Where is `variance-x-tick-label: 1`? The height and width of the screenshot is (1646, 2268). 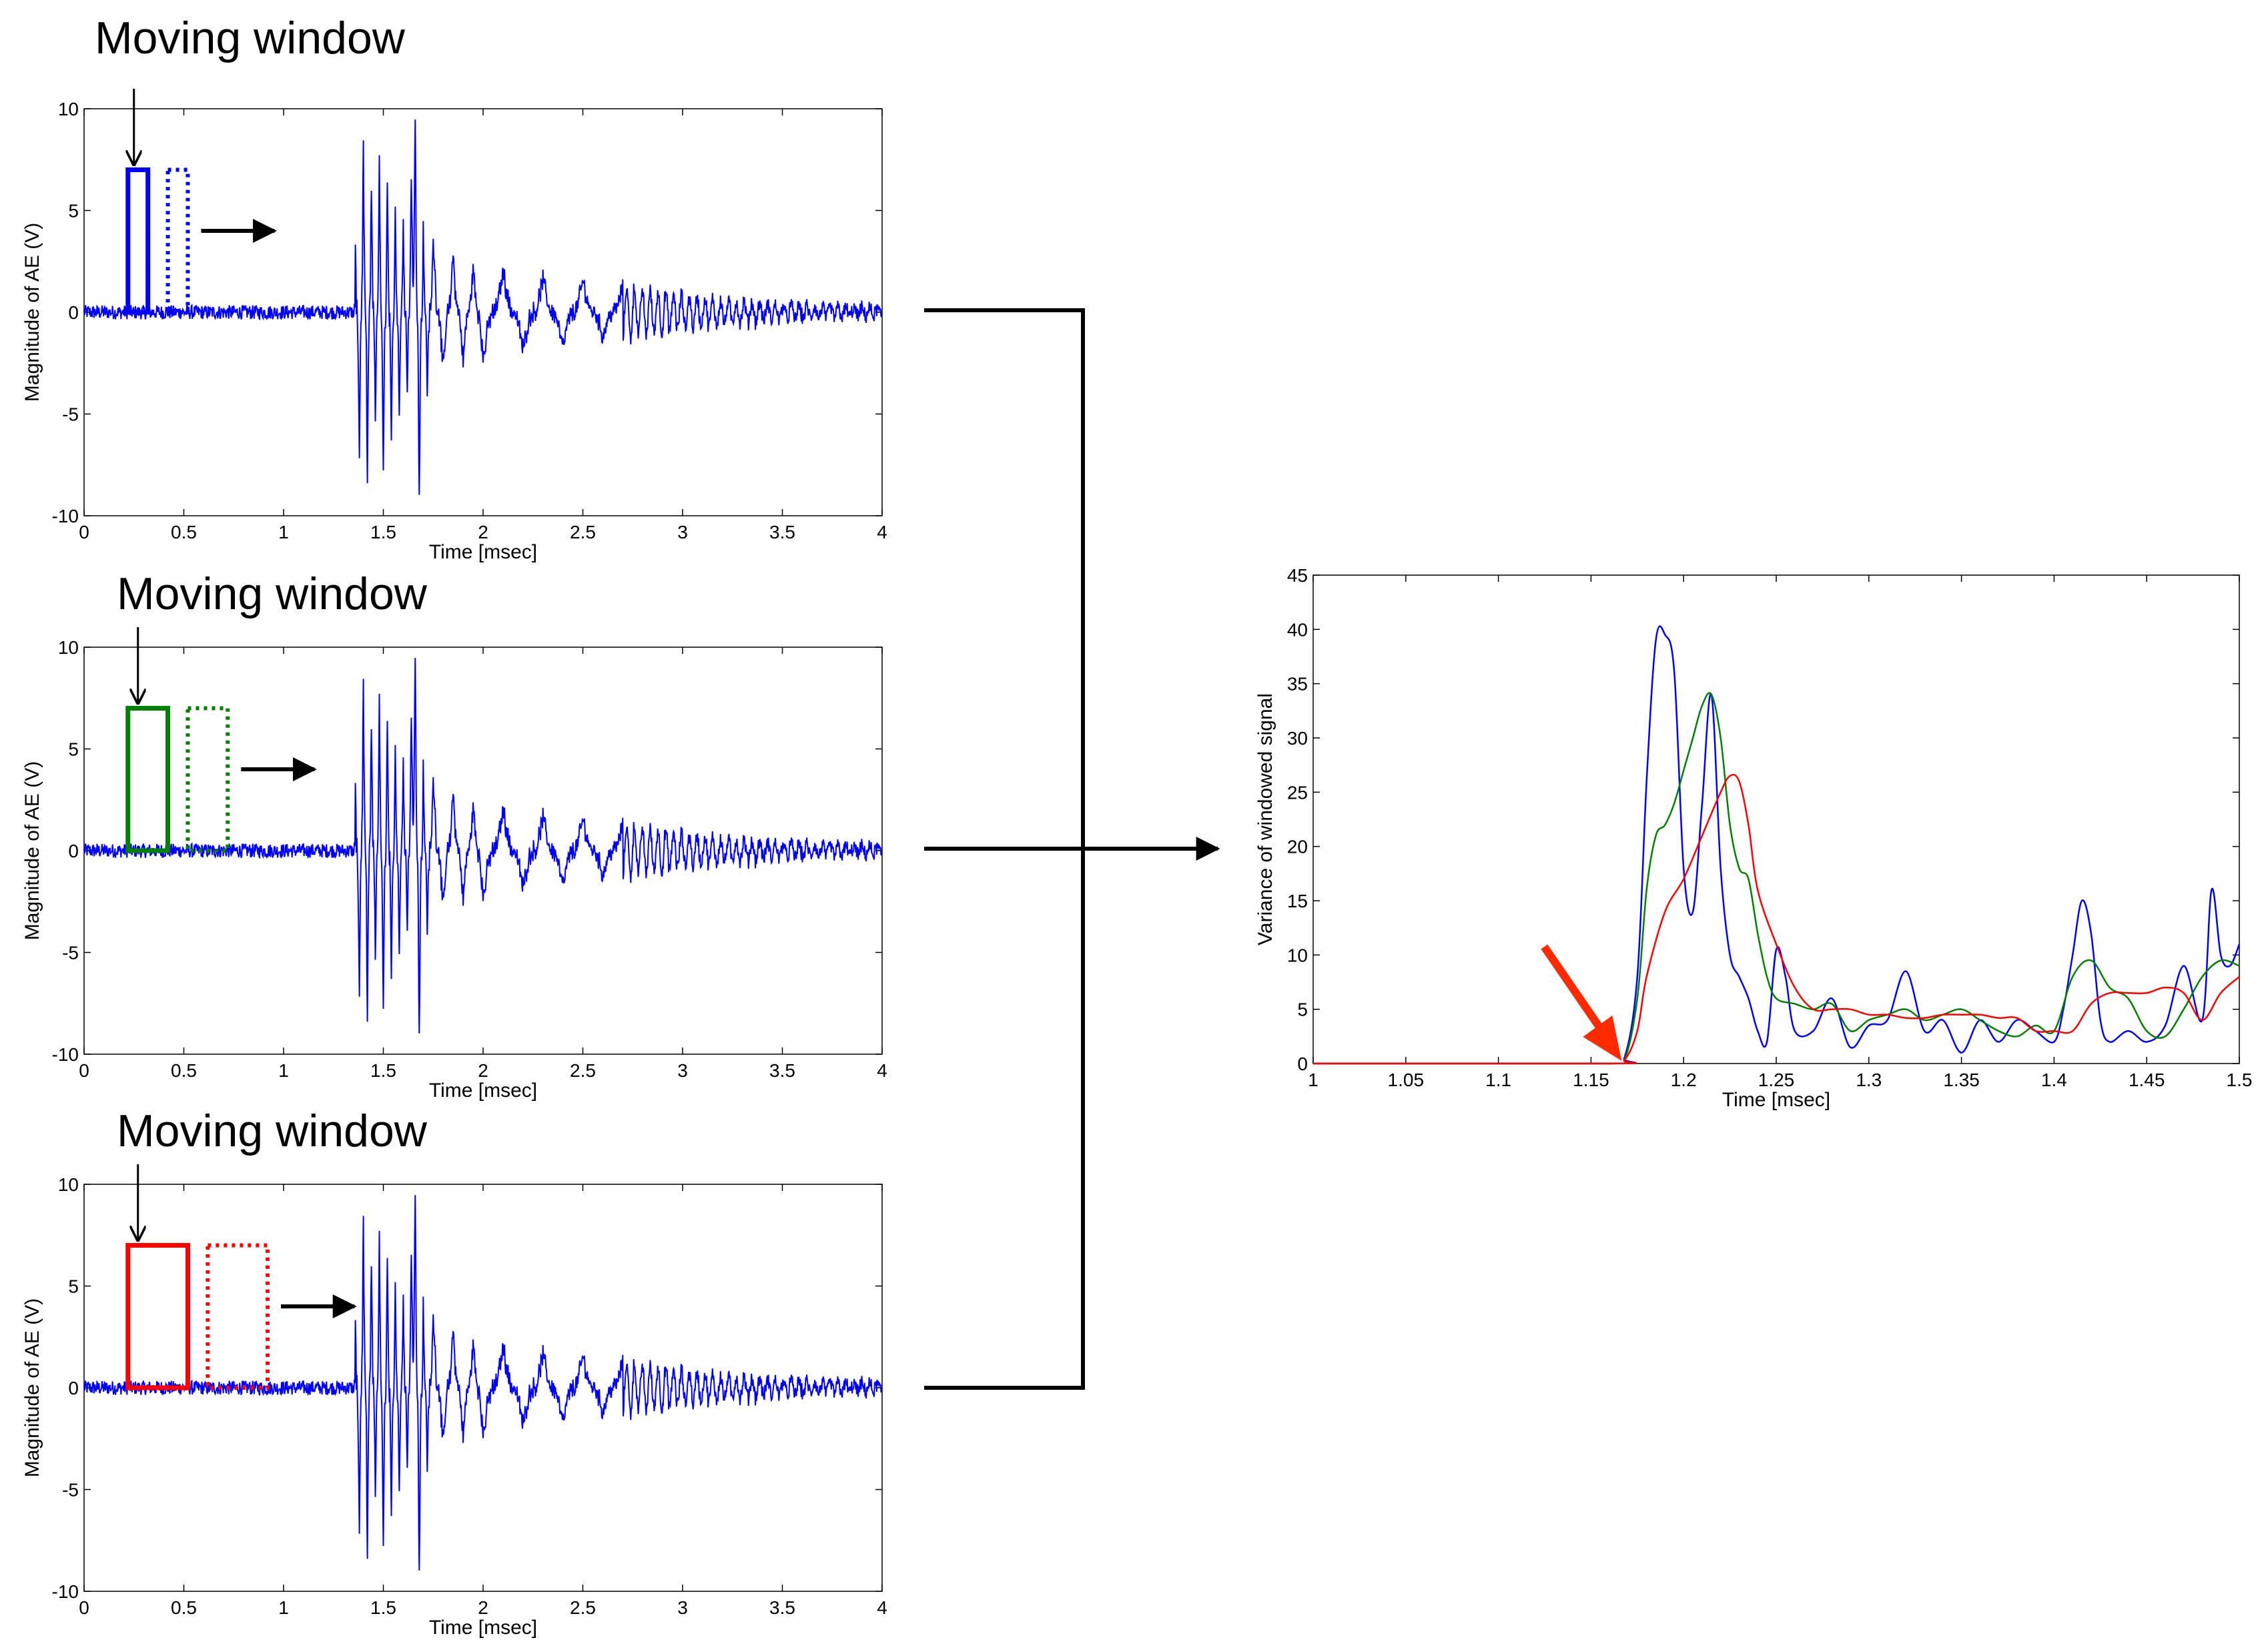 variance-x-tick-label: 1 is located at coordinates (1313, 1080).